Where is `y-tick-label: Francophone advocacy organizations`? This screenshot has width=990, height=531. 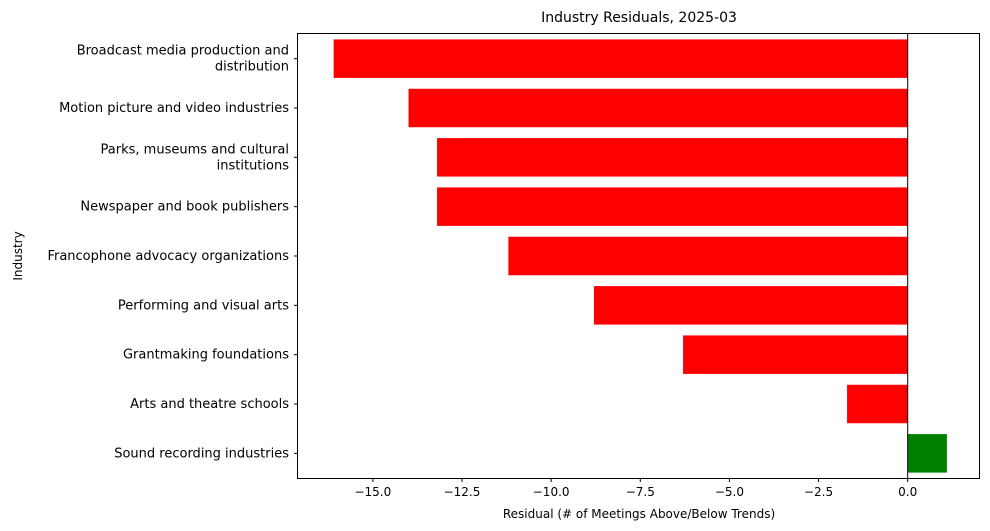 y-tick-label: Francophone advocacy organizations is located at coordinates (168, 256).